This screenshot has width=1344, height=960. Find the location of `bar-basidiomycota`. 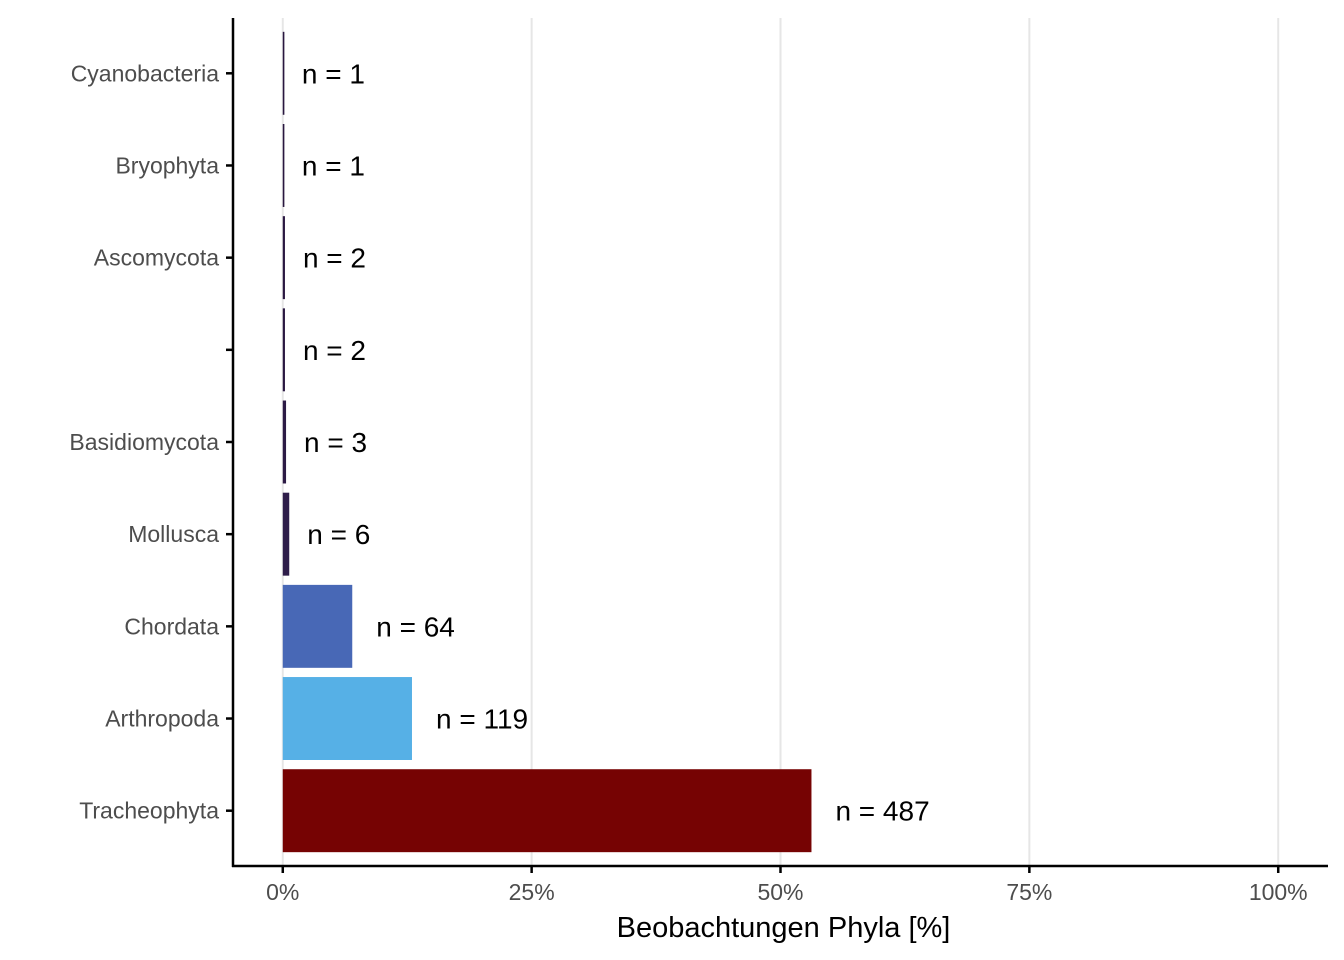

bar-basidiomycota is located at coordinates (284, 442).